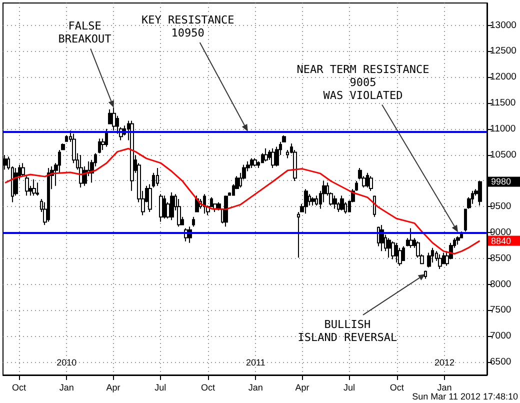  What do you see at coordinates (444, 363) in the screenshot?
I see `x2-tick-label: 2012` at bounding box center [444, 363].